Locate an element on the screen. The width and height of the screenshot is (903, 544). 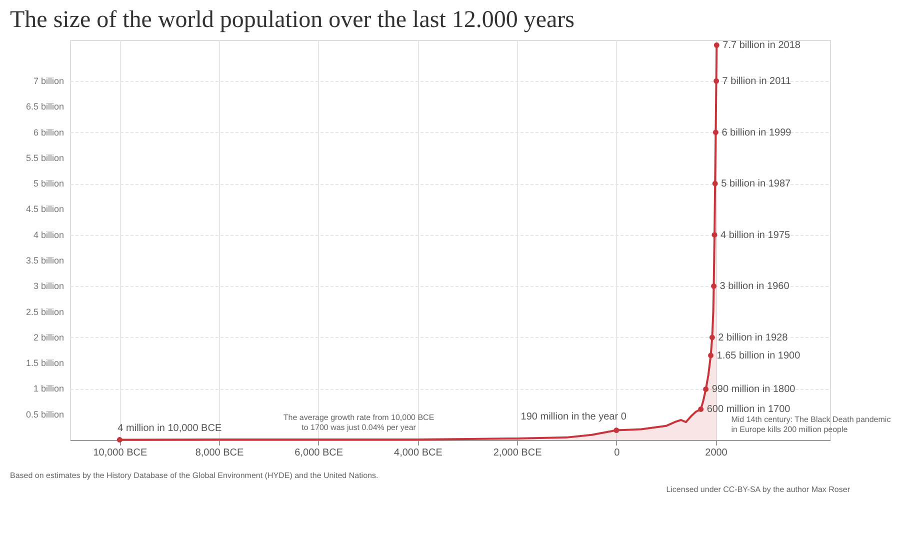
x-tick-label: 2,000 BCE is located at coordinates (517, 453).